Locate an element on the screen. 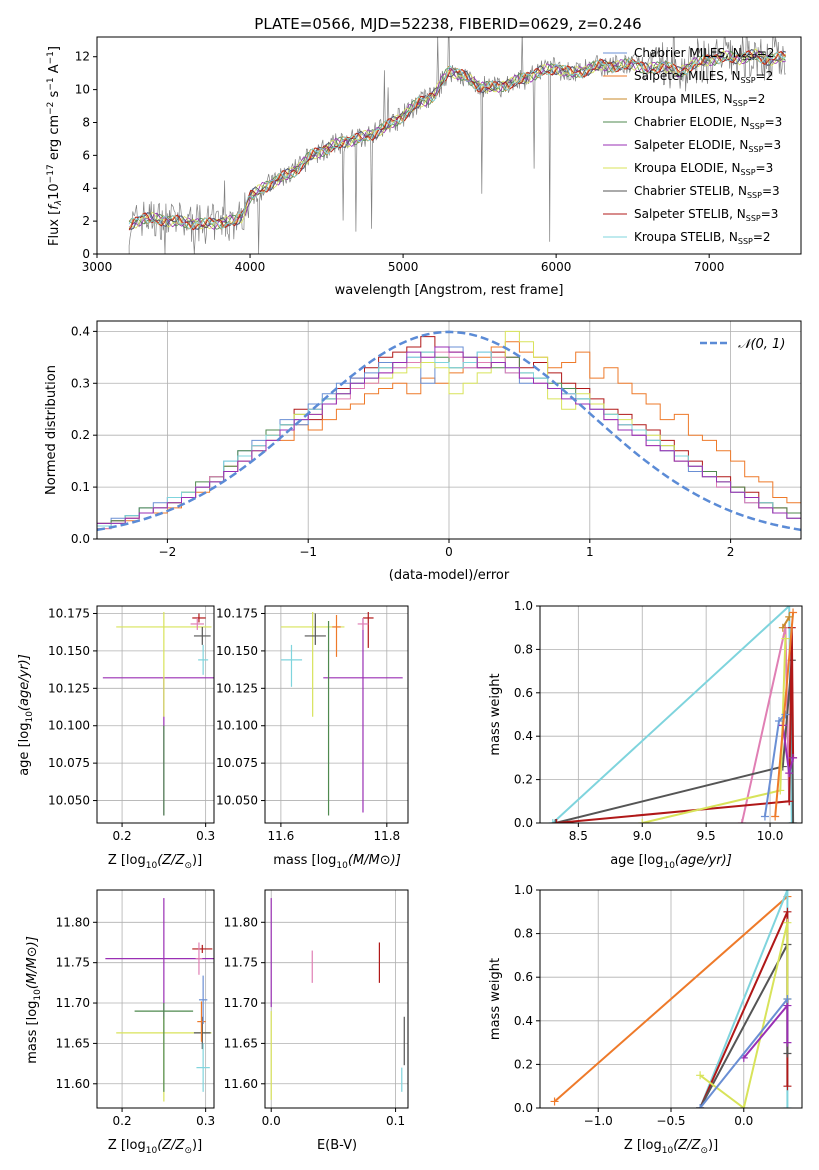  x-tick-label: 3000 is located at coordinates (97, 267).